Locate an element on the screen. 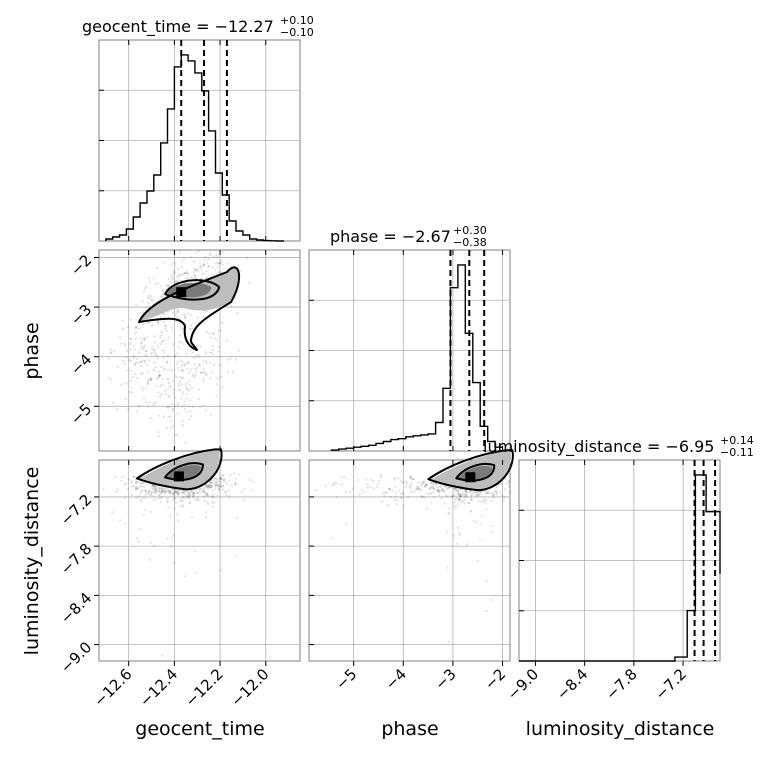 The image size is (760, 760). title-phase-sub: −0.38 is located at coordinates (470, 242).